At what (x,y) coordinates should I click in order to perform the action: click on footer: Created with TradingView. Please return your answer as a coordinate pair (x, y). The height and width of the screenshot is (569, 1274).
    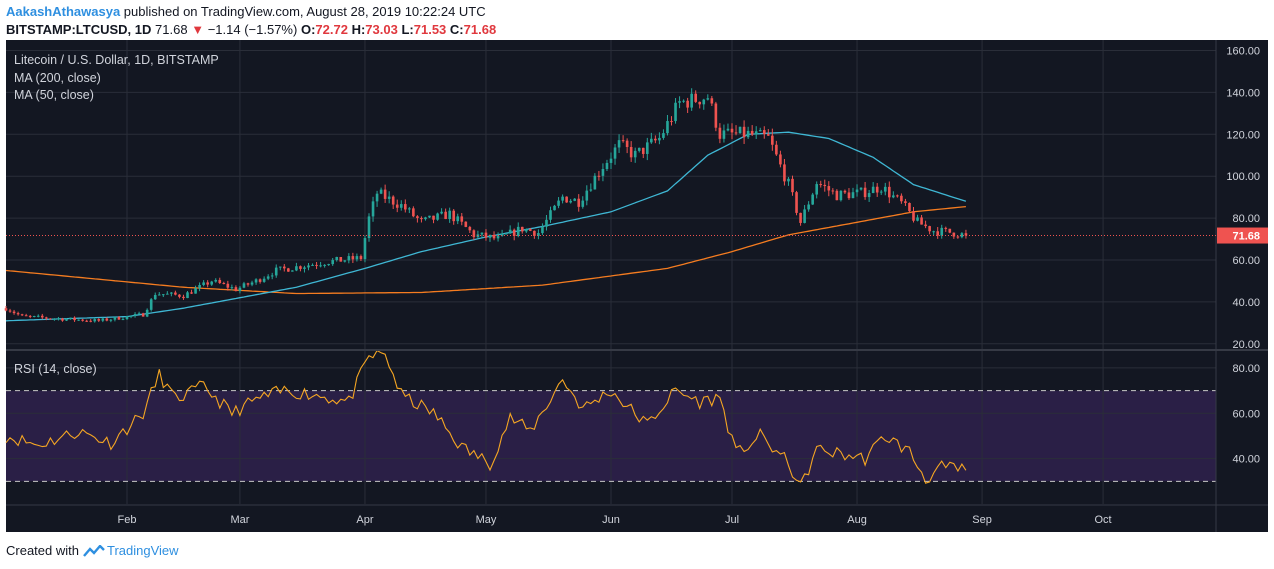
    Looking at the image, I should click on (92, 550).